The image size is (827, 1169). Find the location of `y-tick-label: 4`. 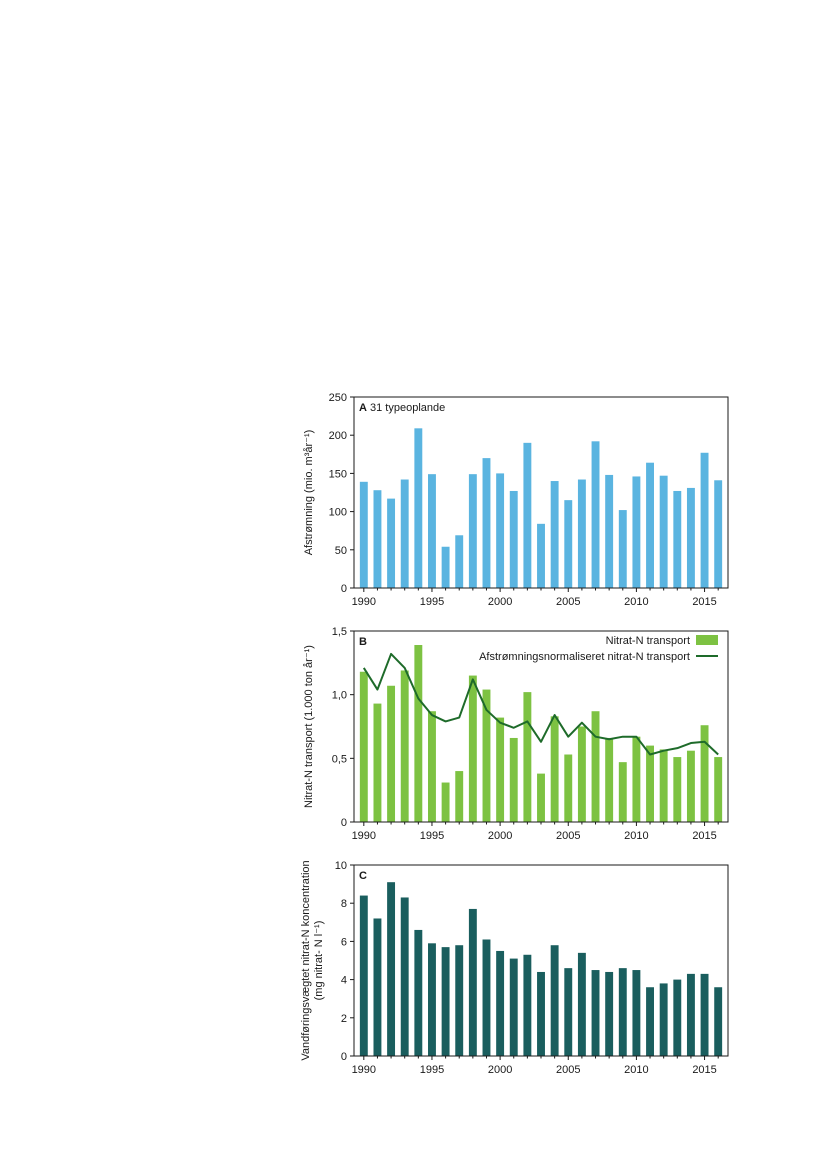

y-tick-label: 4 is located at coordinates (344, 981).